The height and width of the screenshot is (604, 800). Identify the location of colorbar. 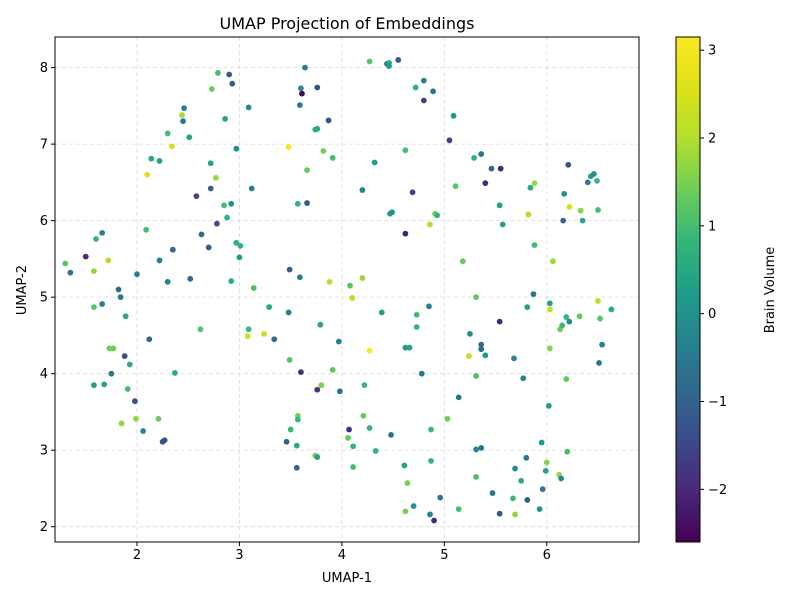
(688, 289).